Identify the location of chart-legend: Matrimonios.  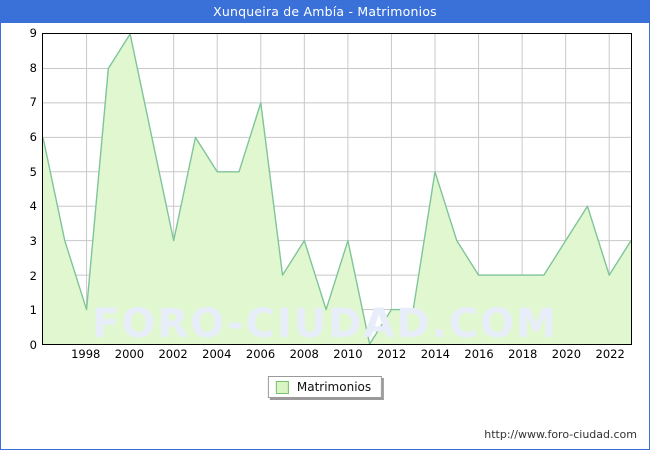
(325, 387).